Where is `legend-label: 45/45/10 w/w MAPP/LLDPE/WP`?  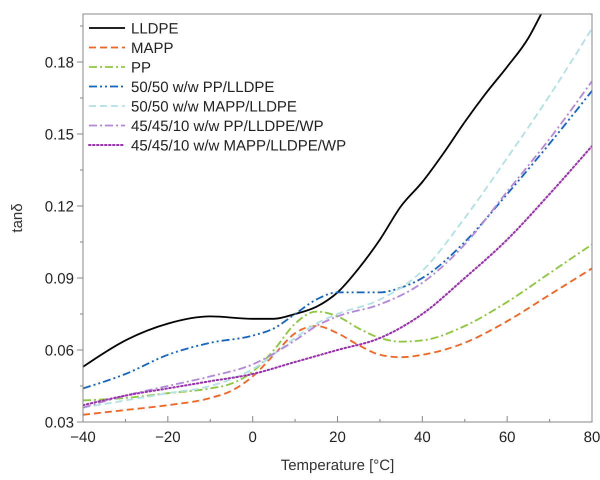
legend-label: 45/45/10 w/w MAPP/LLDPE/WP is located at coordinates (238, 145).